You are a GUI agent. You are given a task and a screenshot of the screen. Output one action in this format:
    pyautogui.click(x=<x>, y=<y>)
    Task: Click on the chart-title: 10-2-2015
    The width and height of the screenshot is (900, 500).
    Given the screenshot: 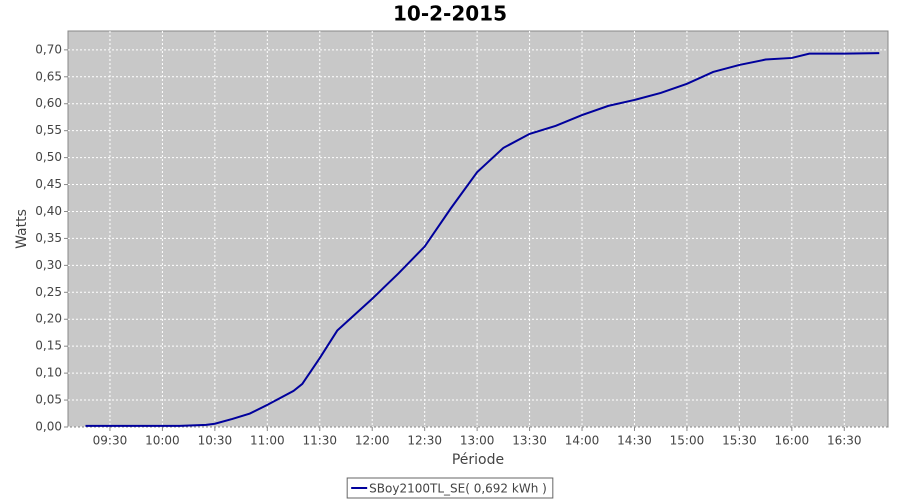 What is the action you would take?
    pyautogui.click(x=450, y=14)
    